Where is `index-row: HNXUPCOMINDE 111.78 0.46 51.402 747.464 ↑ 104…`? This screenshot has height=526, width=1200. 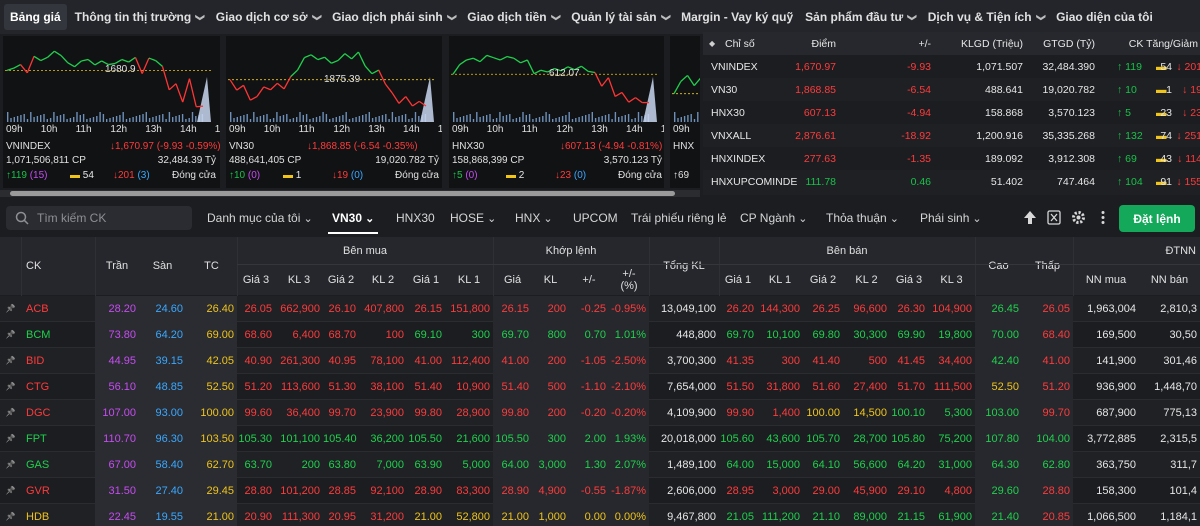 index-row: HNXUPCOMINDE 111.78 0.46 51.402 747.464 ↑ 104… is located at coordinates (951, 181).